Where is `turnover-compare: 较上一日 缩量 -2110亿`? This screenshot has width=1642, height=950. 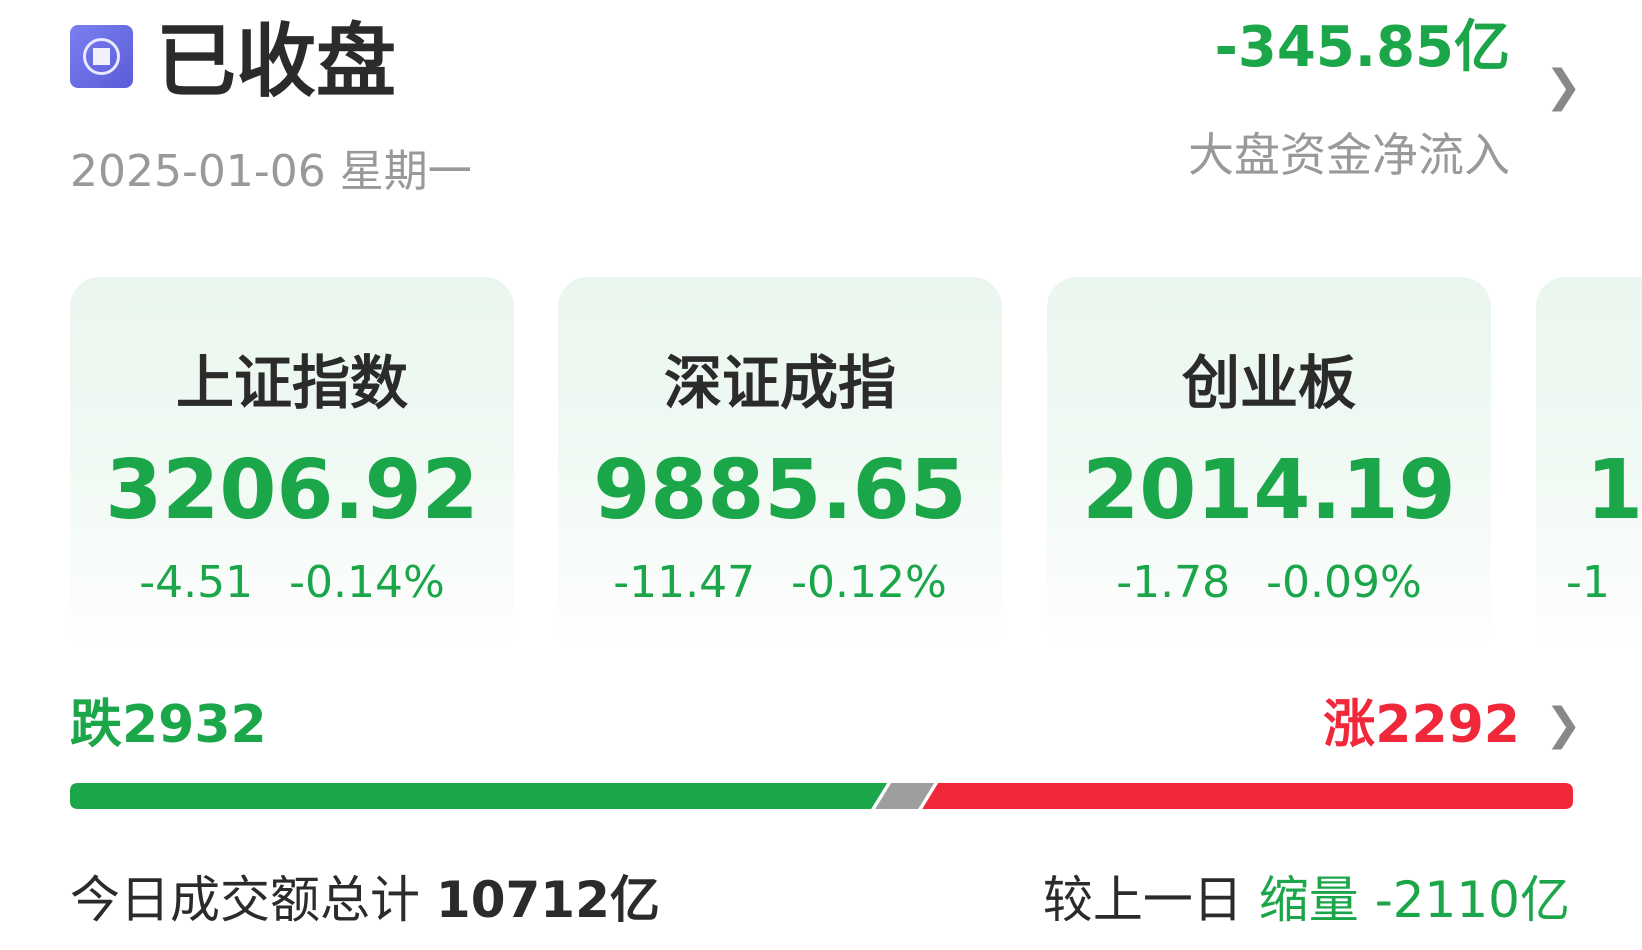
turnover-compare: 较上一日 缩量 -2110亿 is located at coordinates (1306, 900).